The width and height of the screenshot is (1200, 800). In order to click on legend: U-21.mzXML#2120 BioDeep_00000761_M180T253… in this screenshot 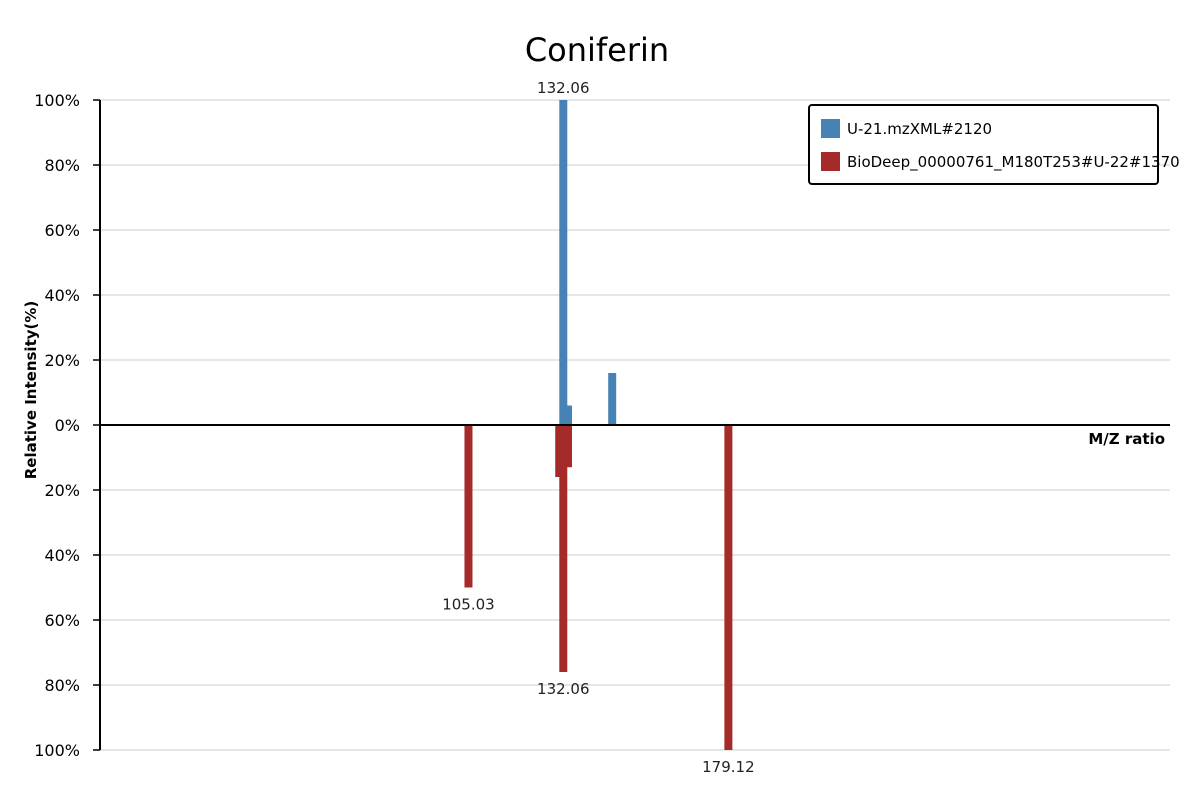, I will do `click(994, 144)`.